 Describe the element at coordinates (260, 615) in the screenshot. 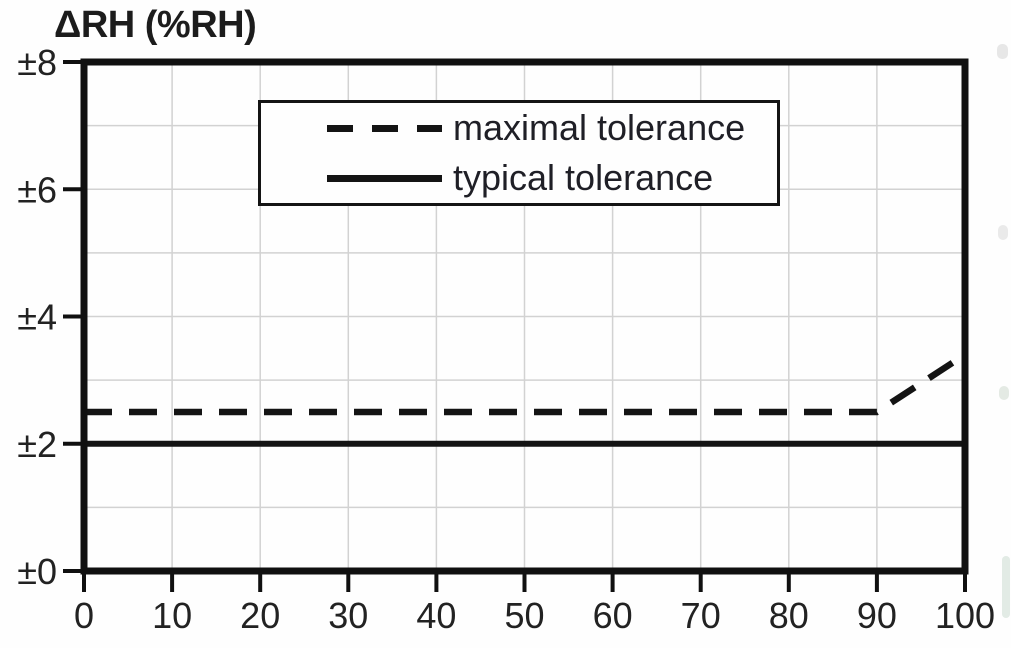

I see `svg-text: 20` at that location.